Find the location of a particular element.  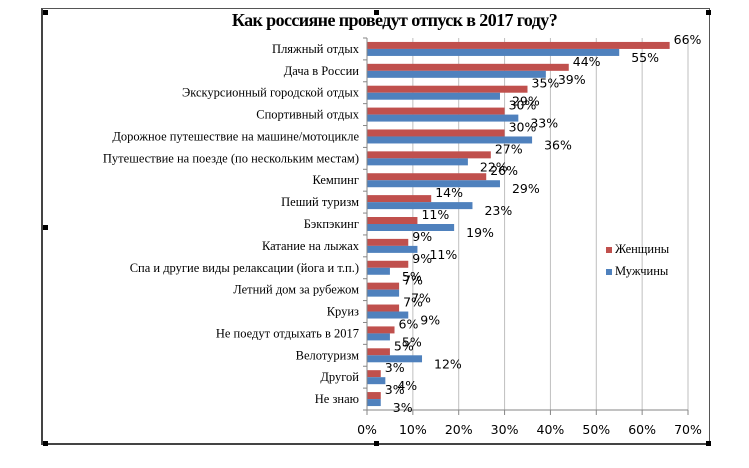

category-label: Пеший туризм is located at coordinates (320, 202).